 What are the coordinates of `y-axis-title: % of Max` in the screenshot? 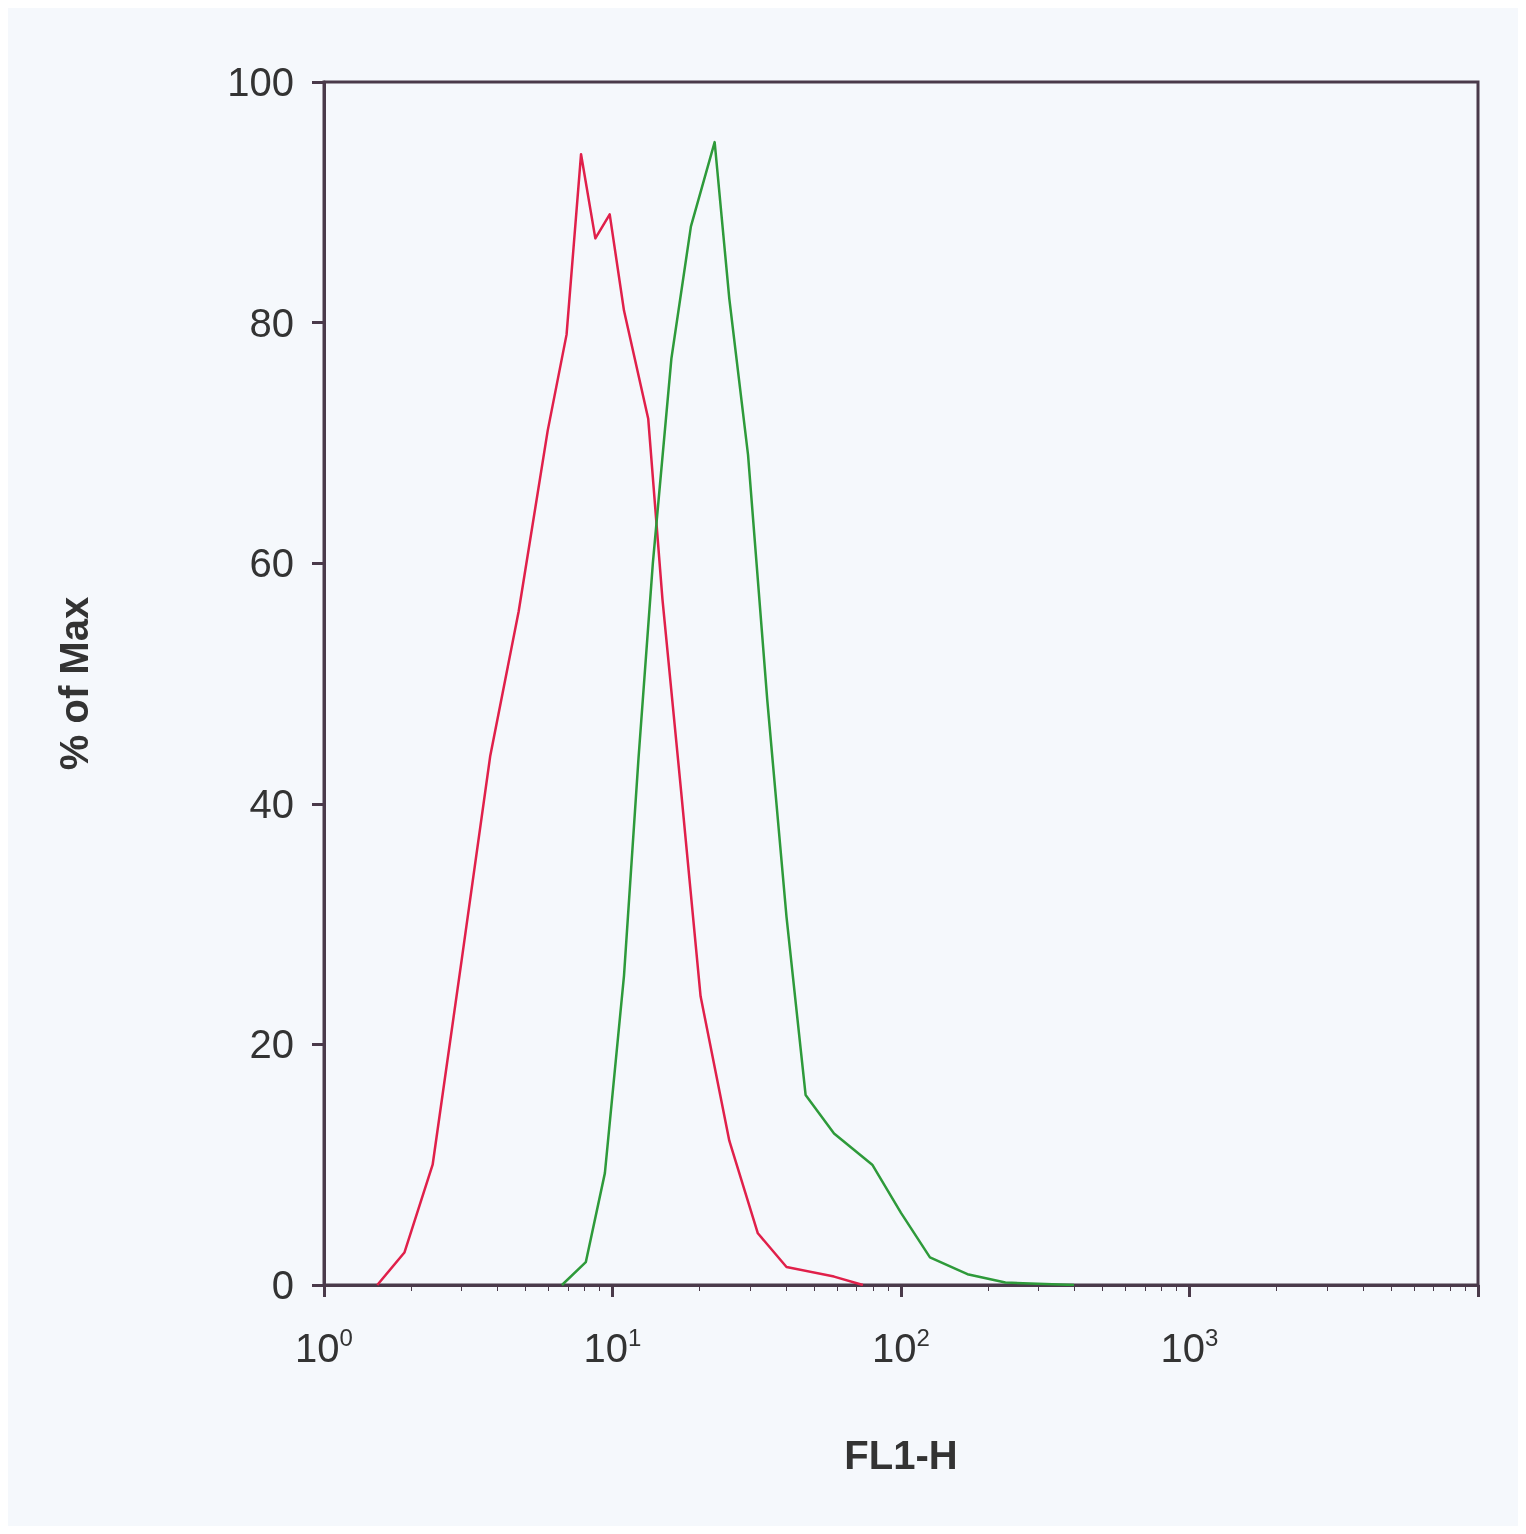 It's located at (74, 683).